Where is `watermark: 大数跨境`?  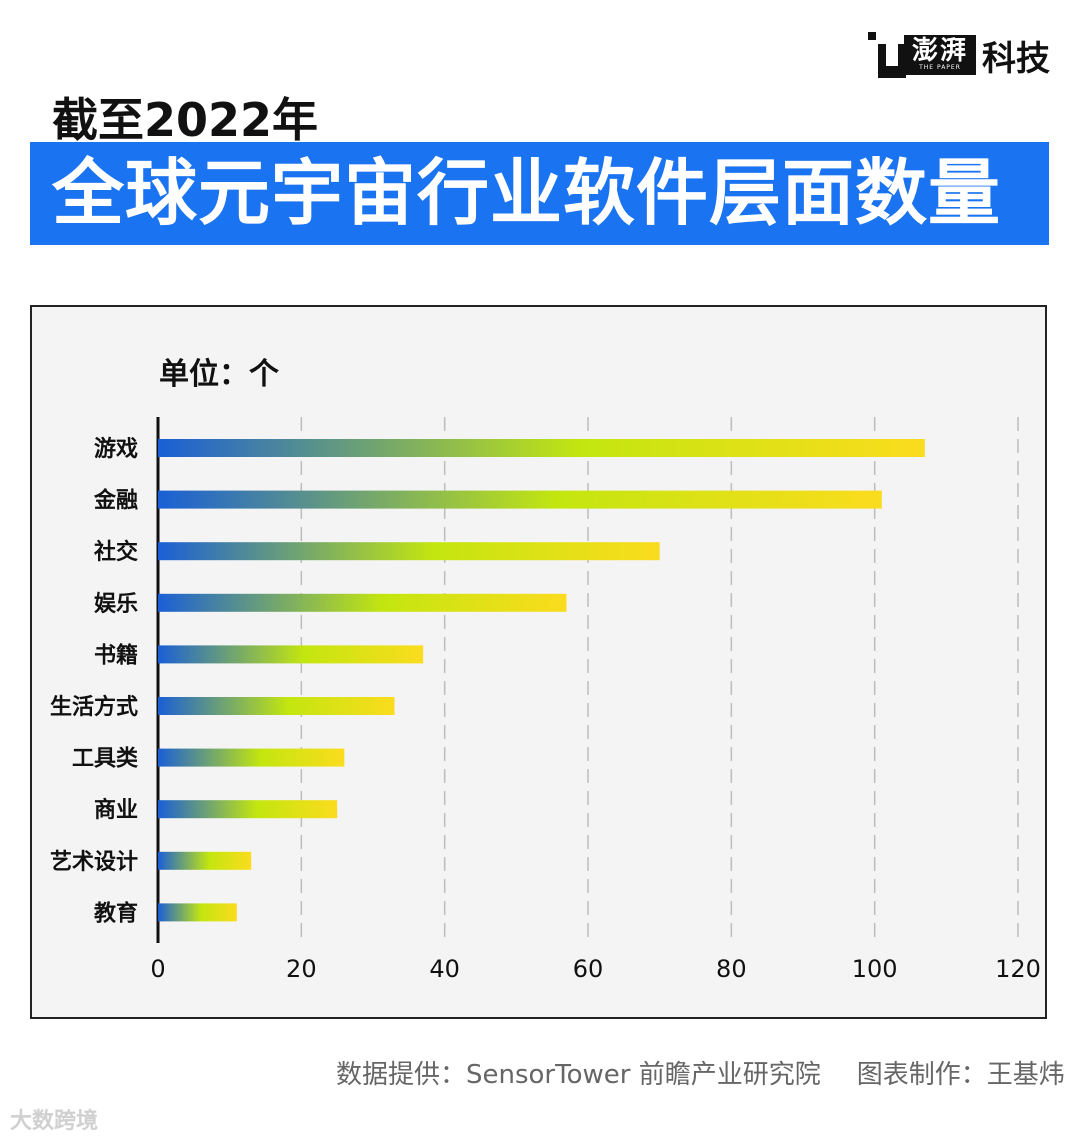
watermark: 大数跨境 is located at coordinates (54, 1121).